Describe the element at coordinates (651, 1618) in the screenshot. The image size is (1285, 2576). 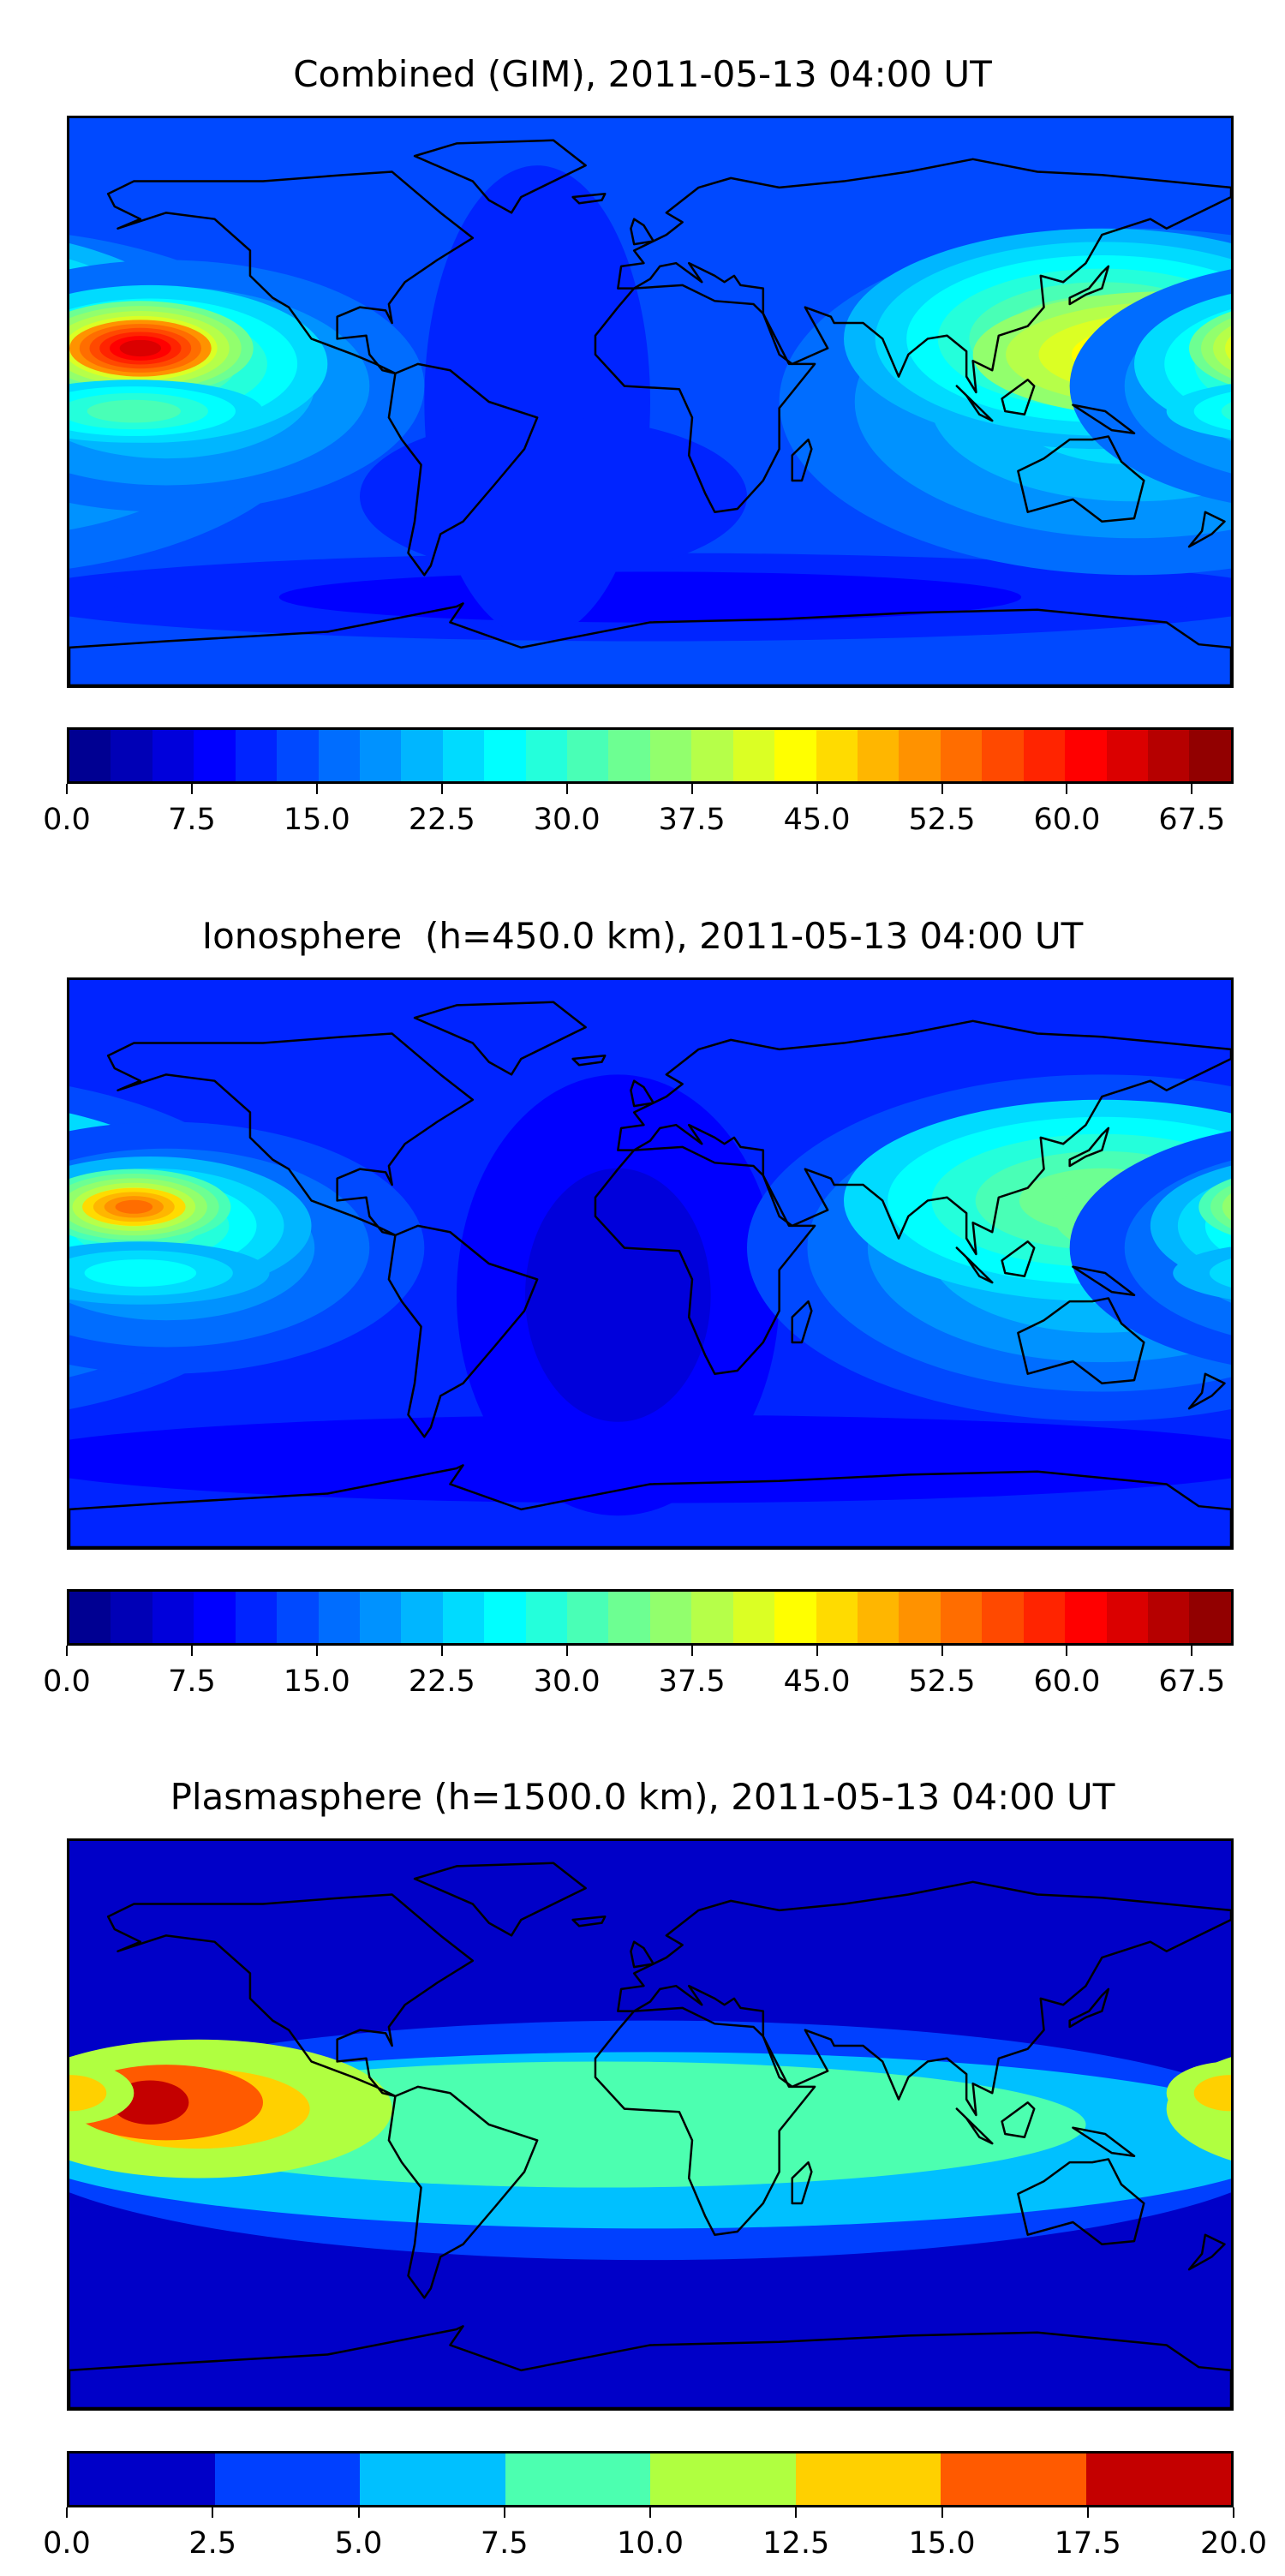
I see `panel-2-colorbar` at that location.